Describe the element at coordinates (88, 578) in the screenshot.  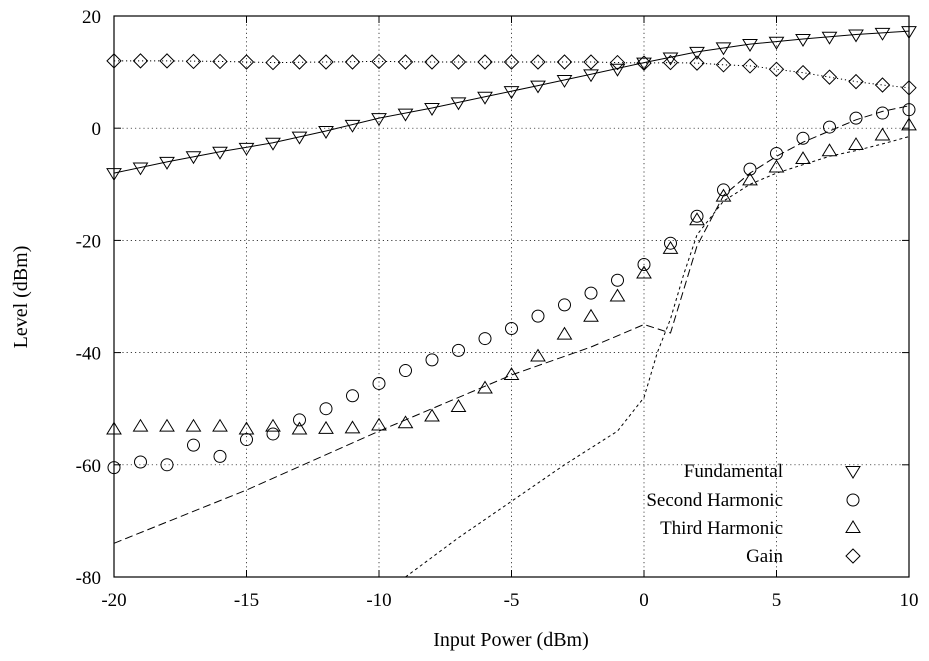
I see `y-tick-label: -80` at that location.